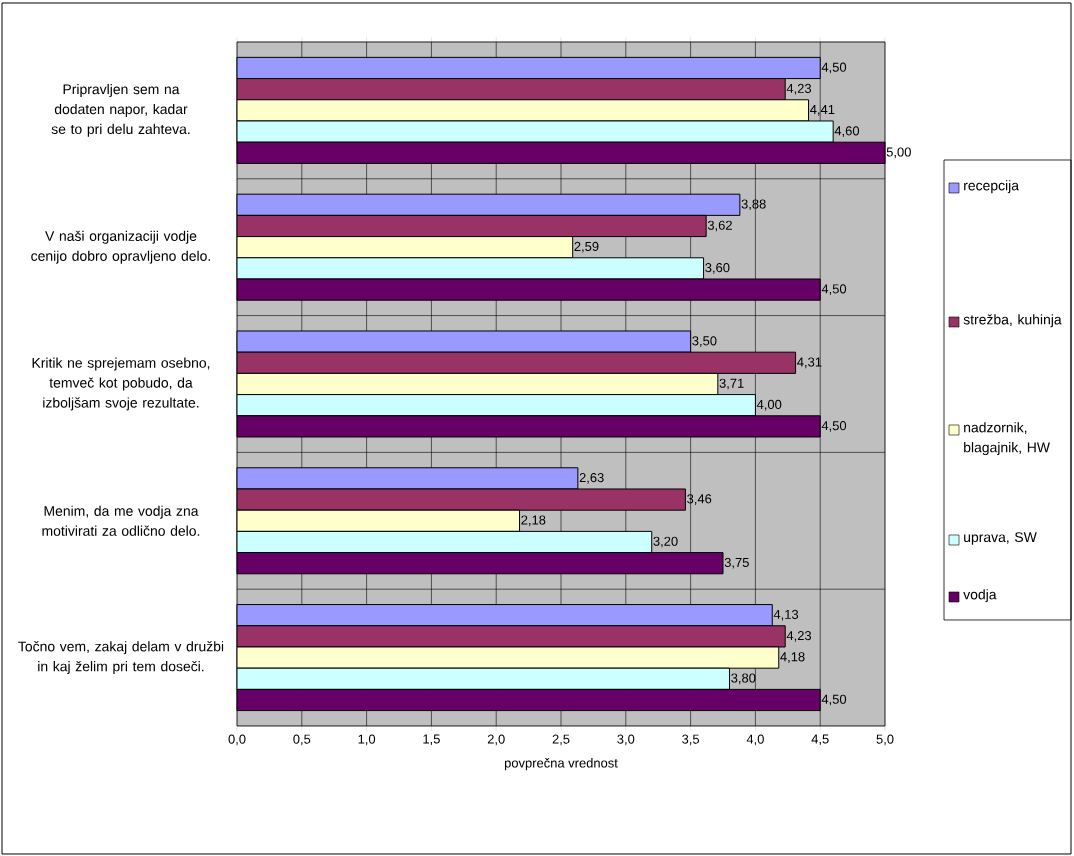 This screenshot has width=1074, height=856. I want to click on data-label: 3,46, so click(699, 499).